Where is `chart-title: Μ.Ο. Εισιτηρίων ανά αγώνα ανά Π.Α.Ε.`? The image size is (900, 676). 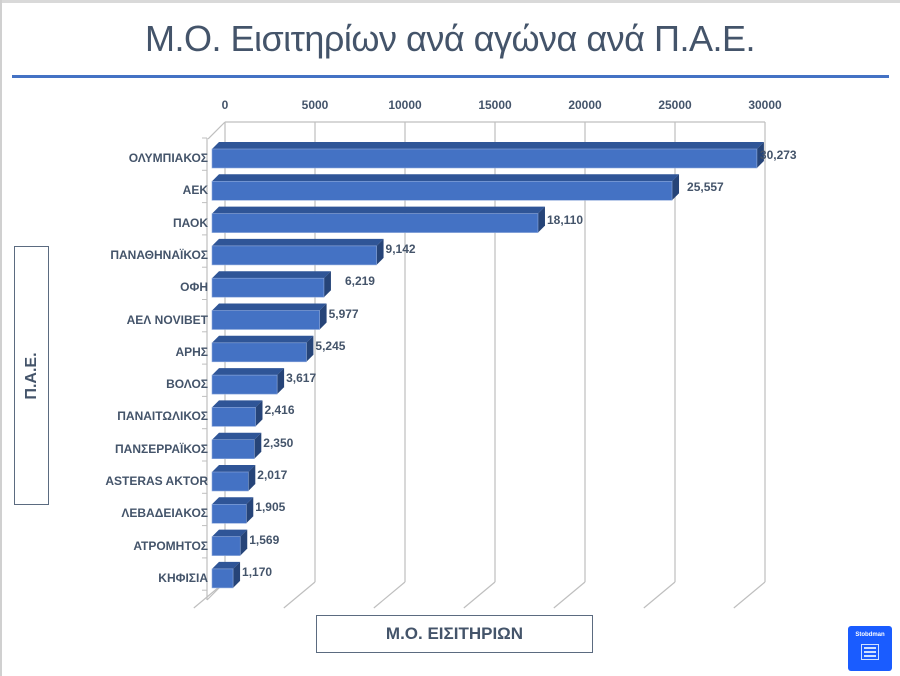
chart-title: Μ.Ο. Εισιτηρίων ανά αγώνα ανά Π.Α.Ε. is located at coordinates (450, 38).